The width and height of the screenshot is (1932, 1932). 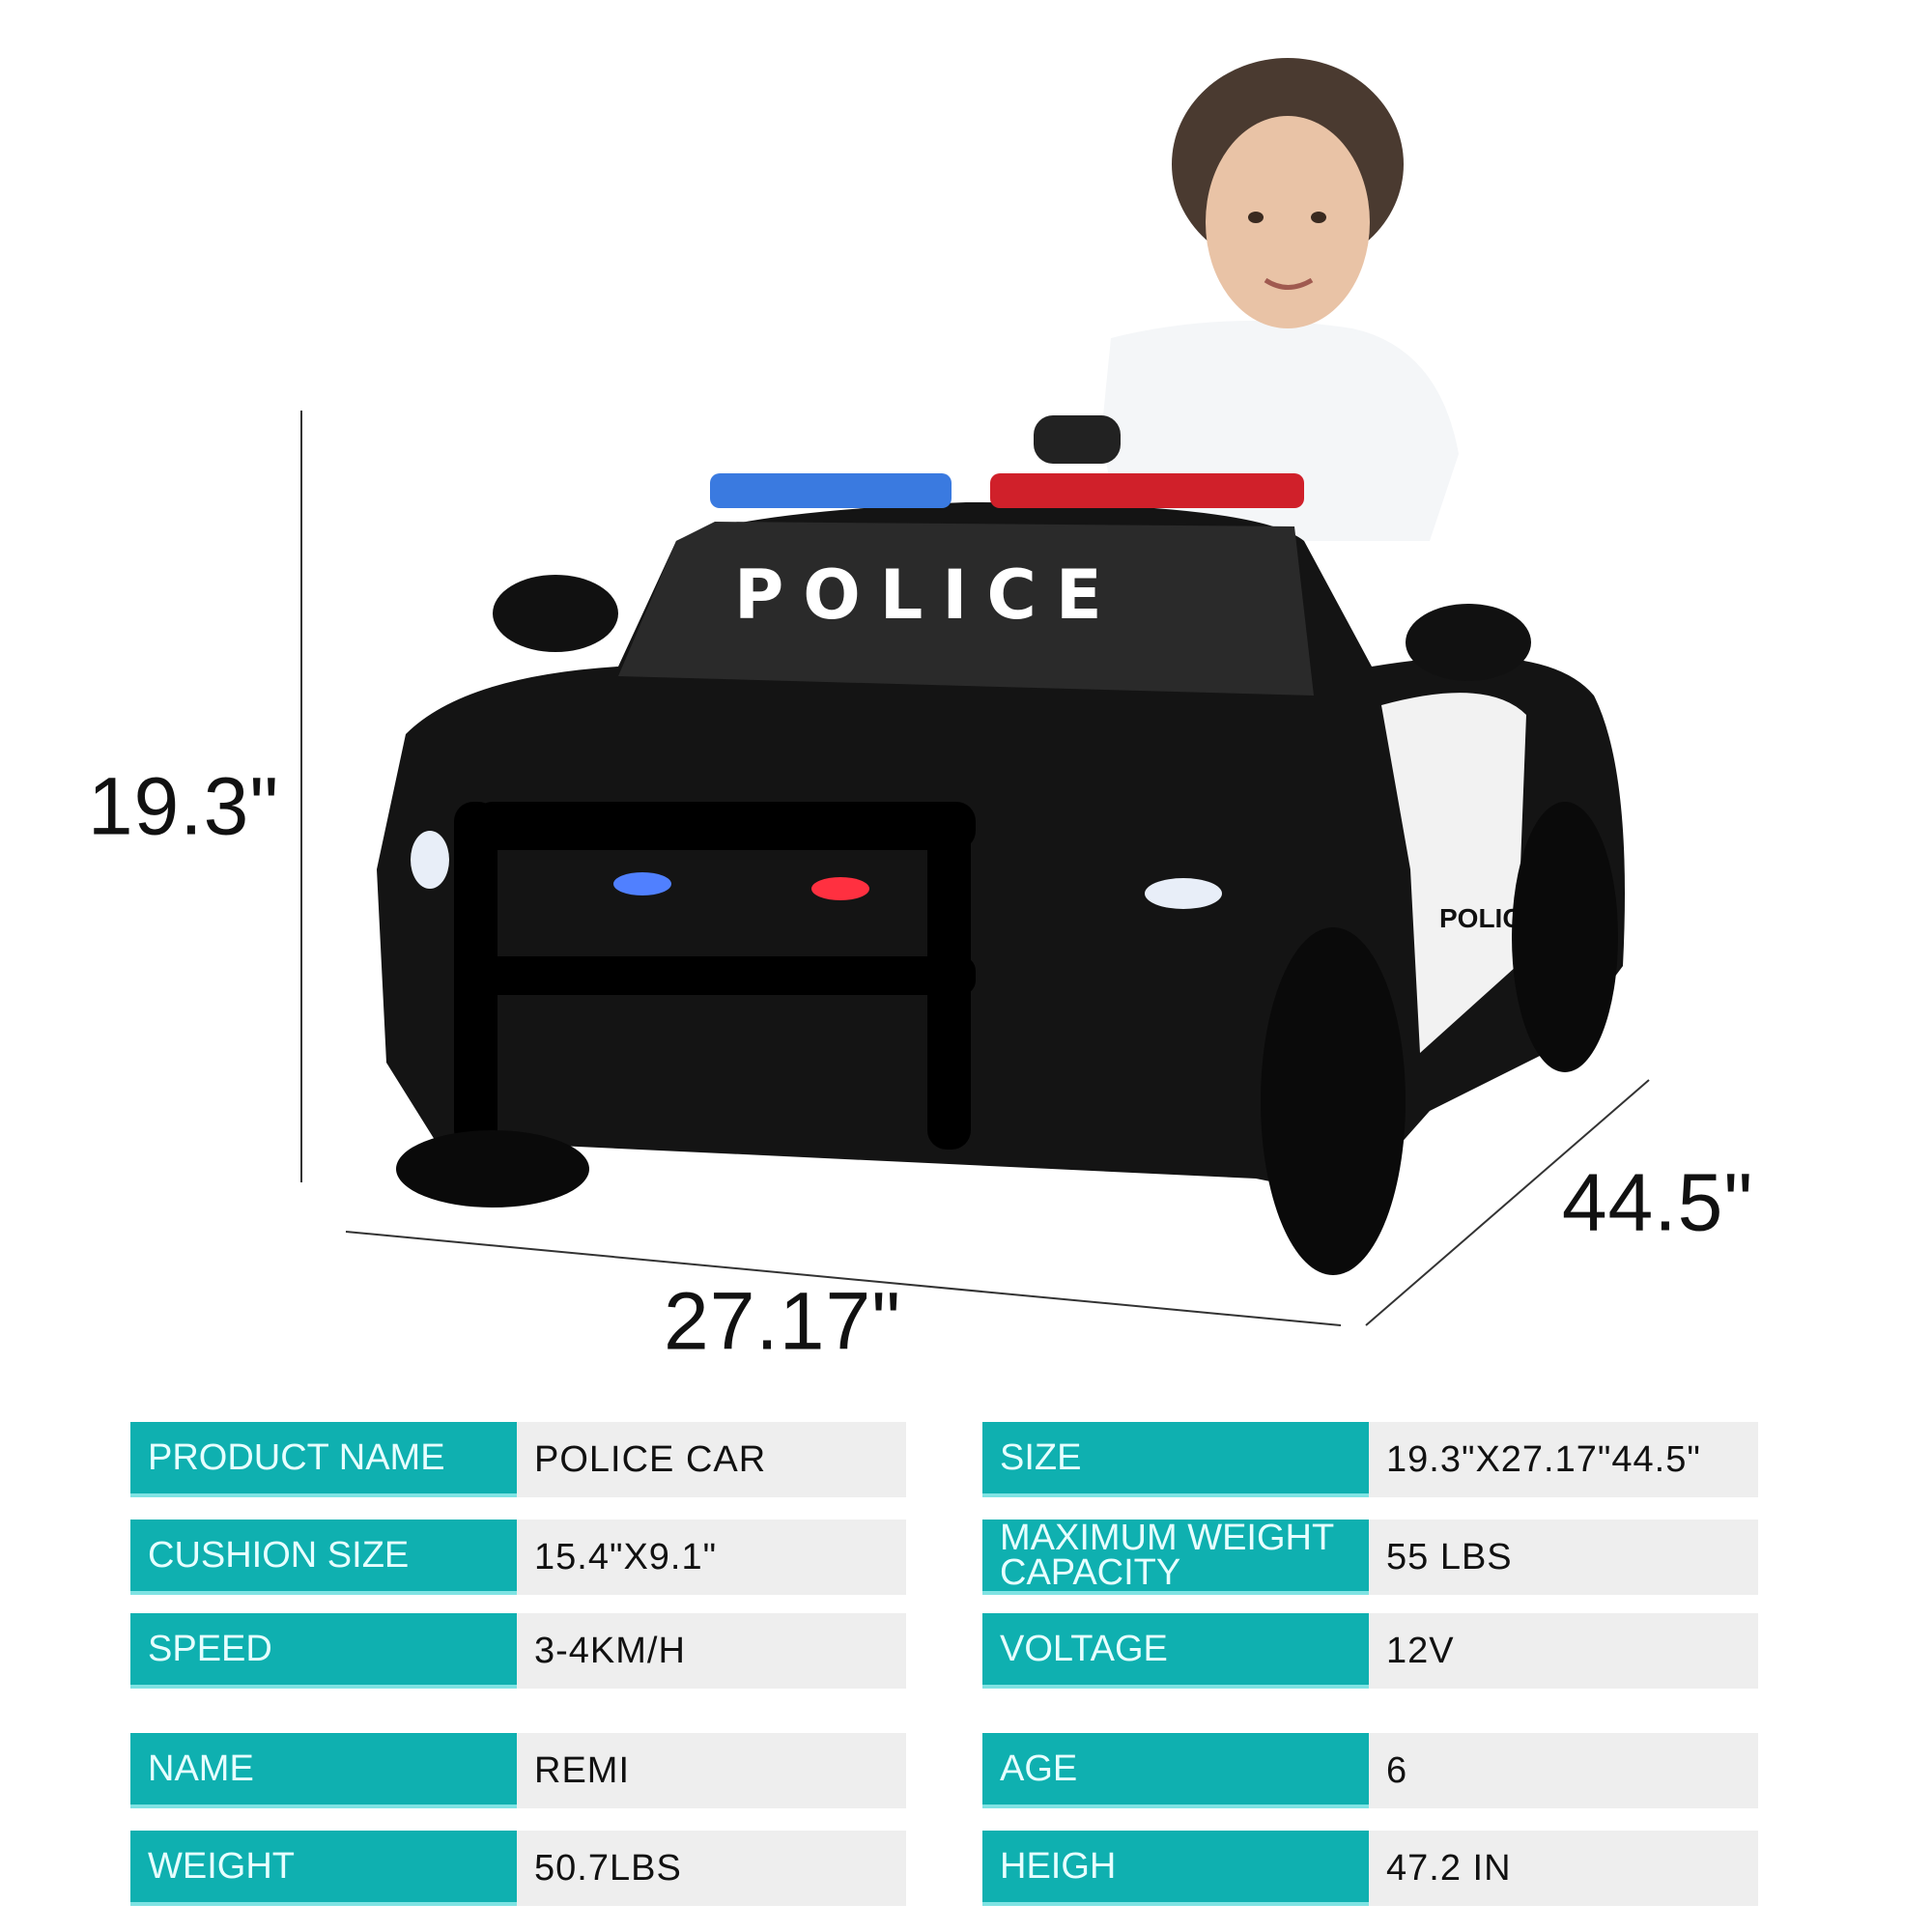 I want to click on spec-label: PRODUCT NAME, so click(x=323, y=1459).